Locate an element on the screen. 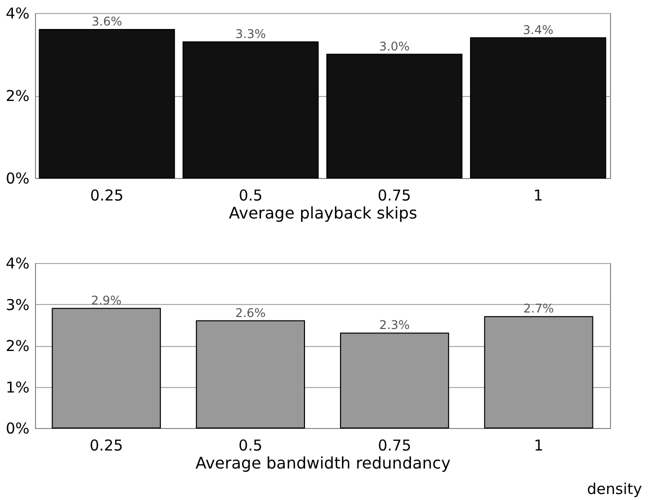  x-axis-title: Average bandwidth redundancy is located at coordinates (323, 463).